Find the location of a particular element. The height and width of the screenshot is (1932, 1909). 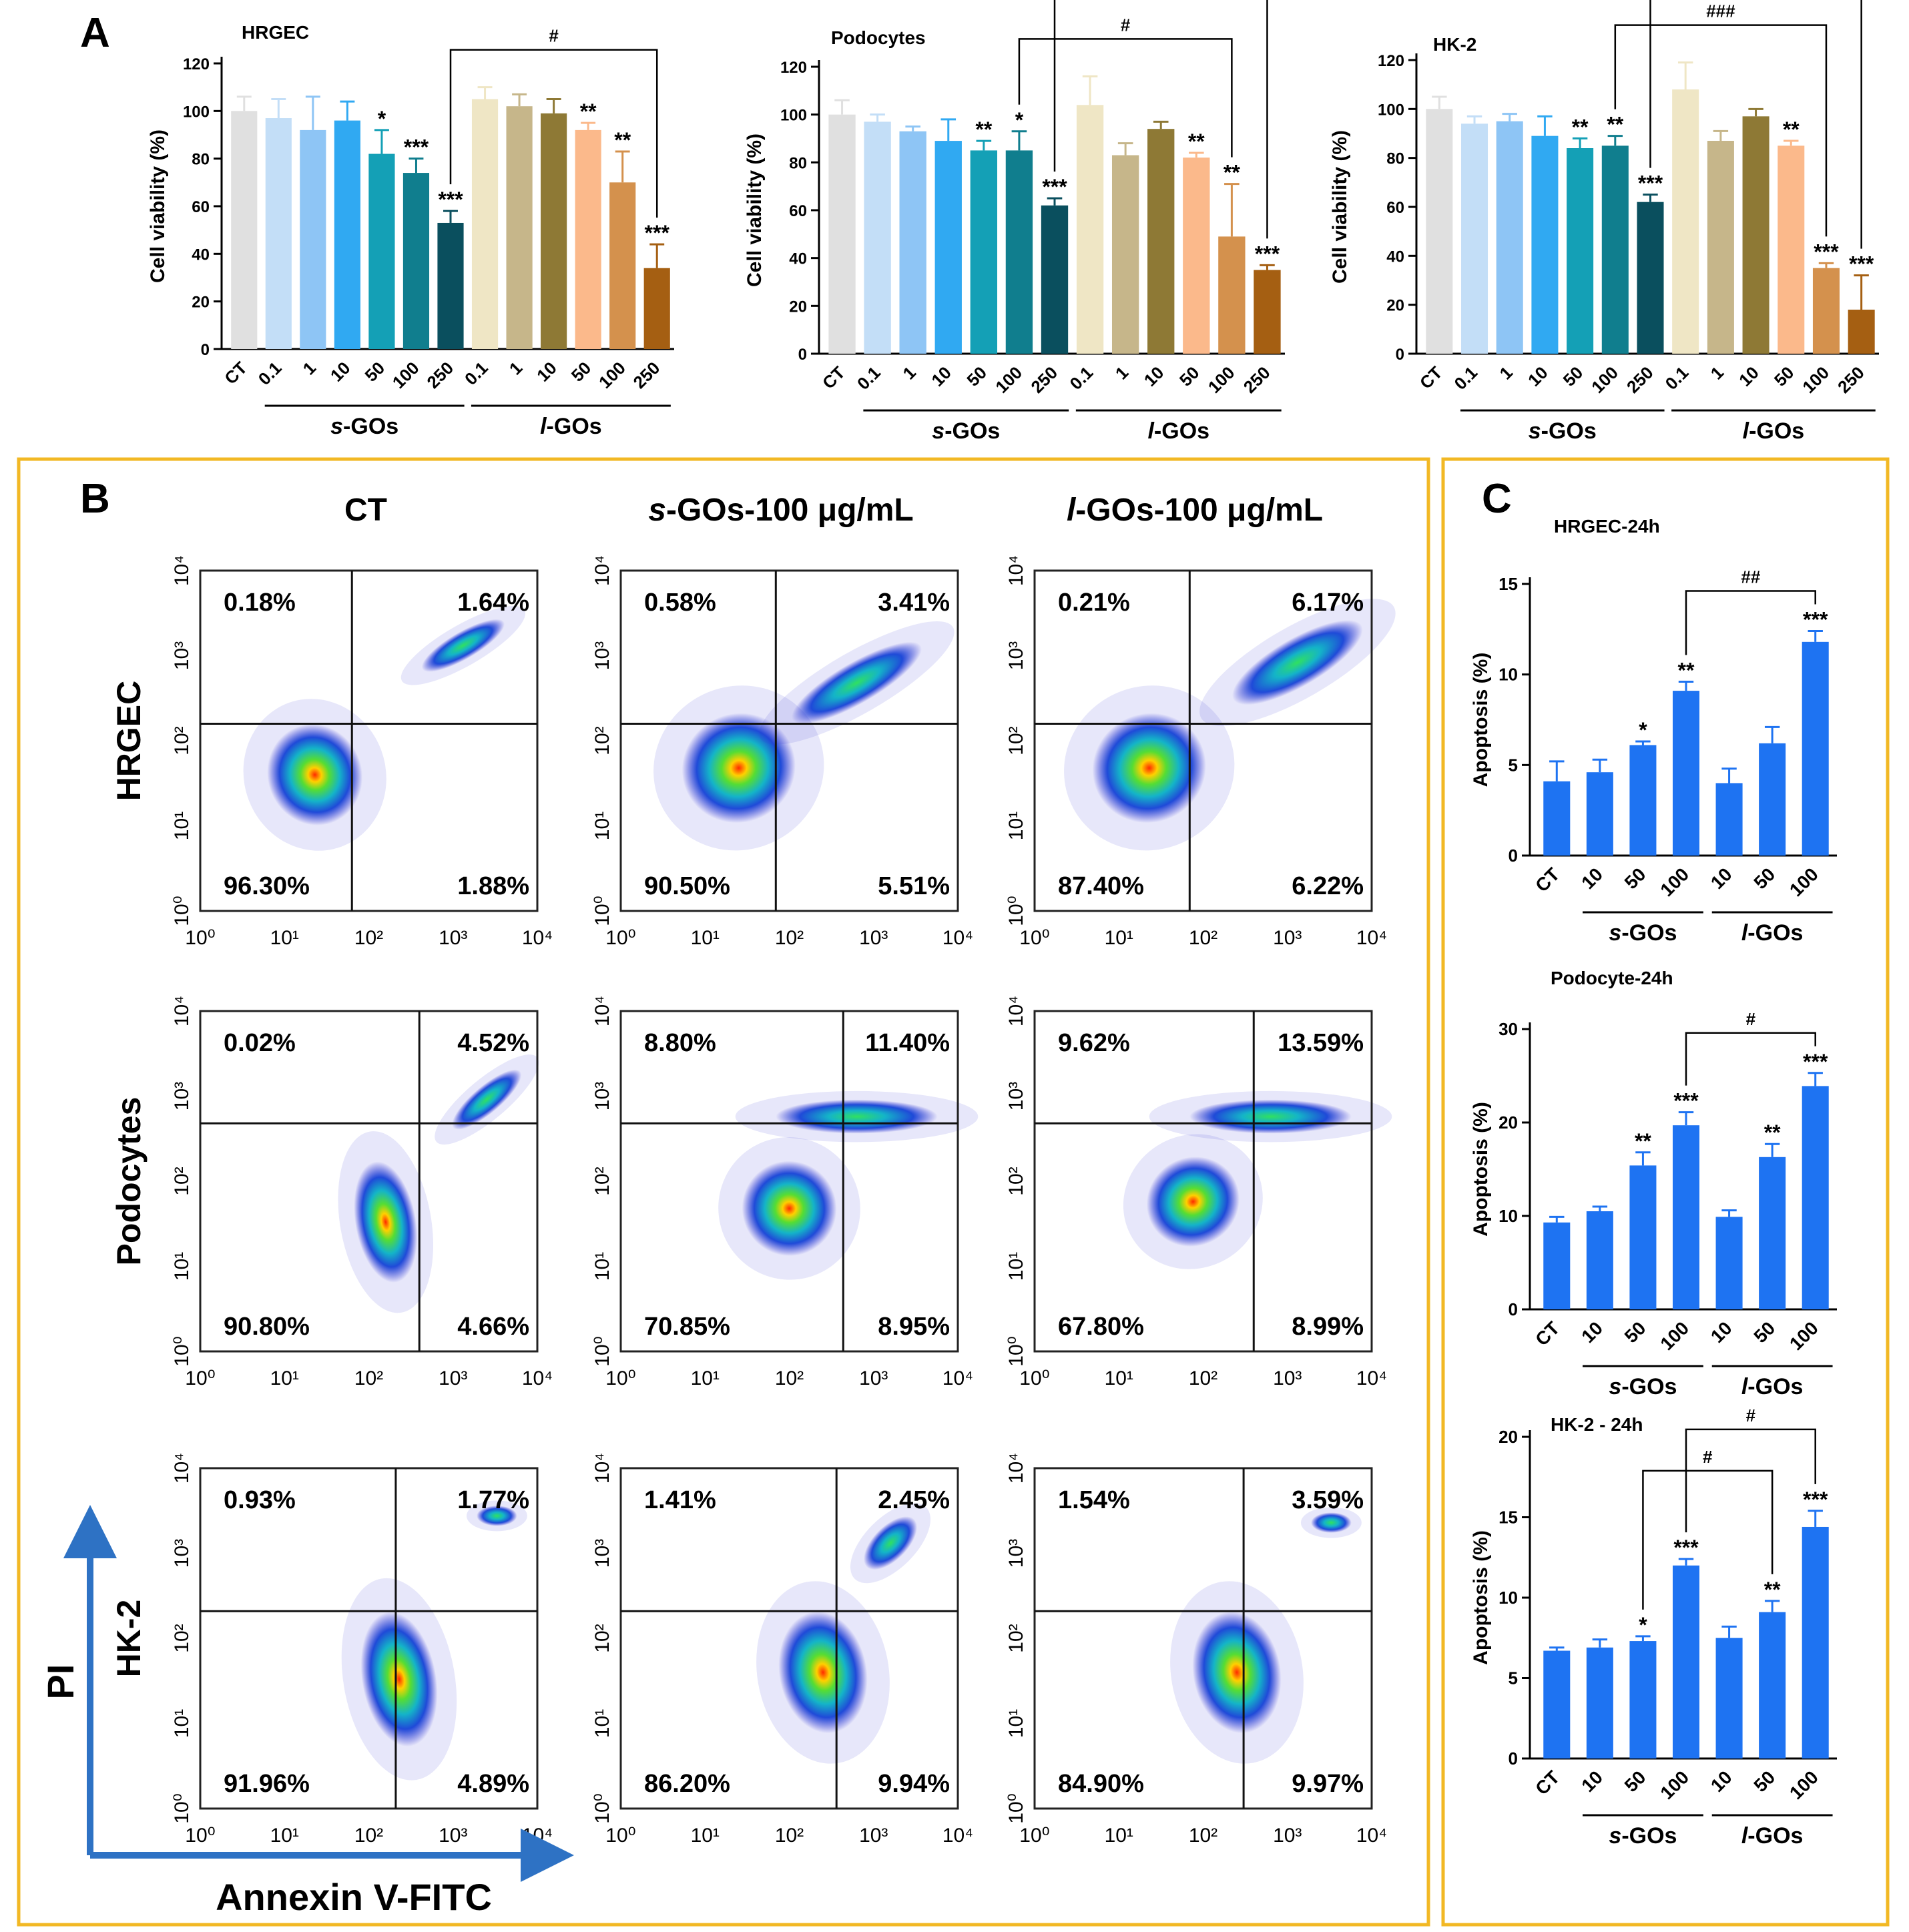

category-label: 250 is located at coordinates (440, 375).